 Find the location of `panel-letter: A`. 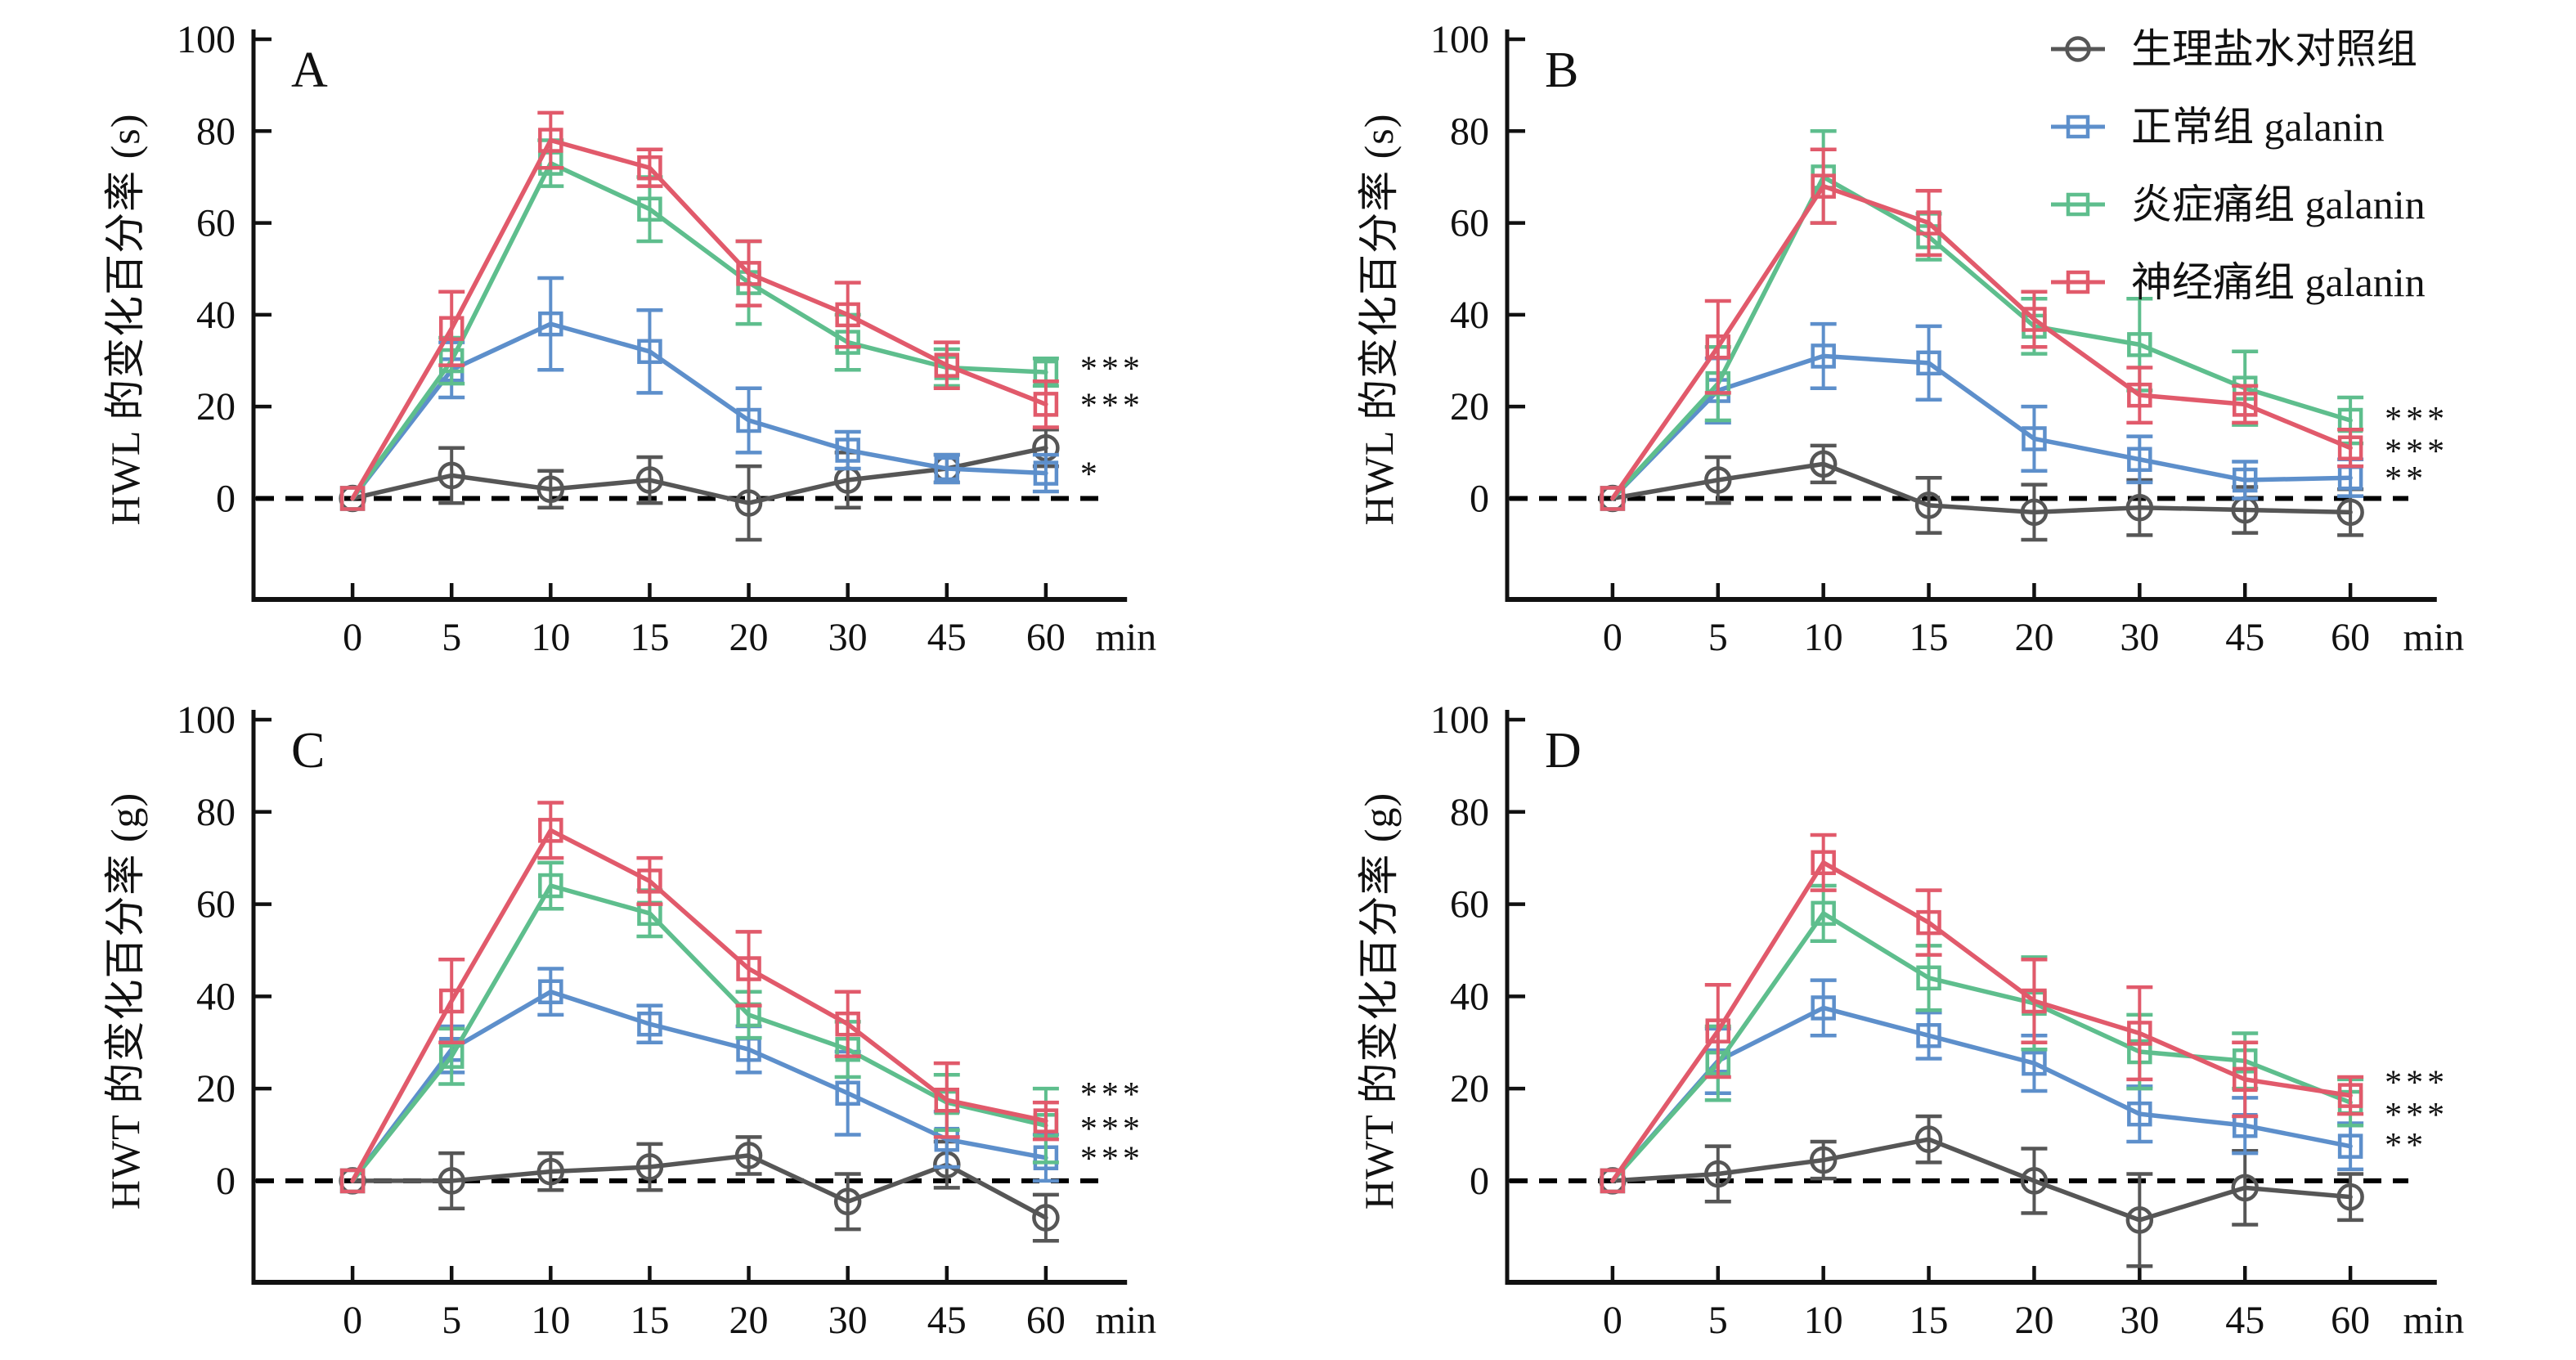

panel-letter: A is located at coordinates (310, 71).